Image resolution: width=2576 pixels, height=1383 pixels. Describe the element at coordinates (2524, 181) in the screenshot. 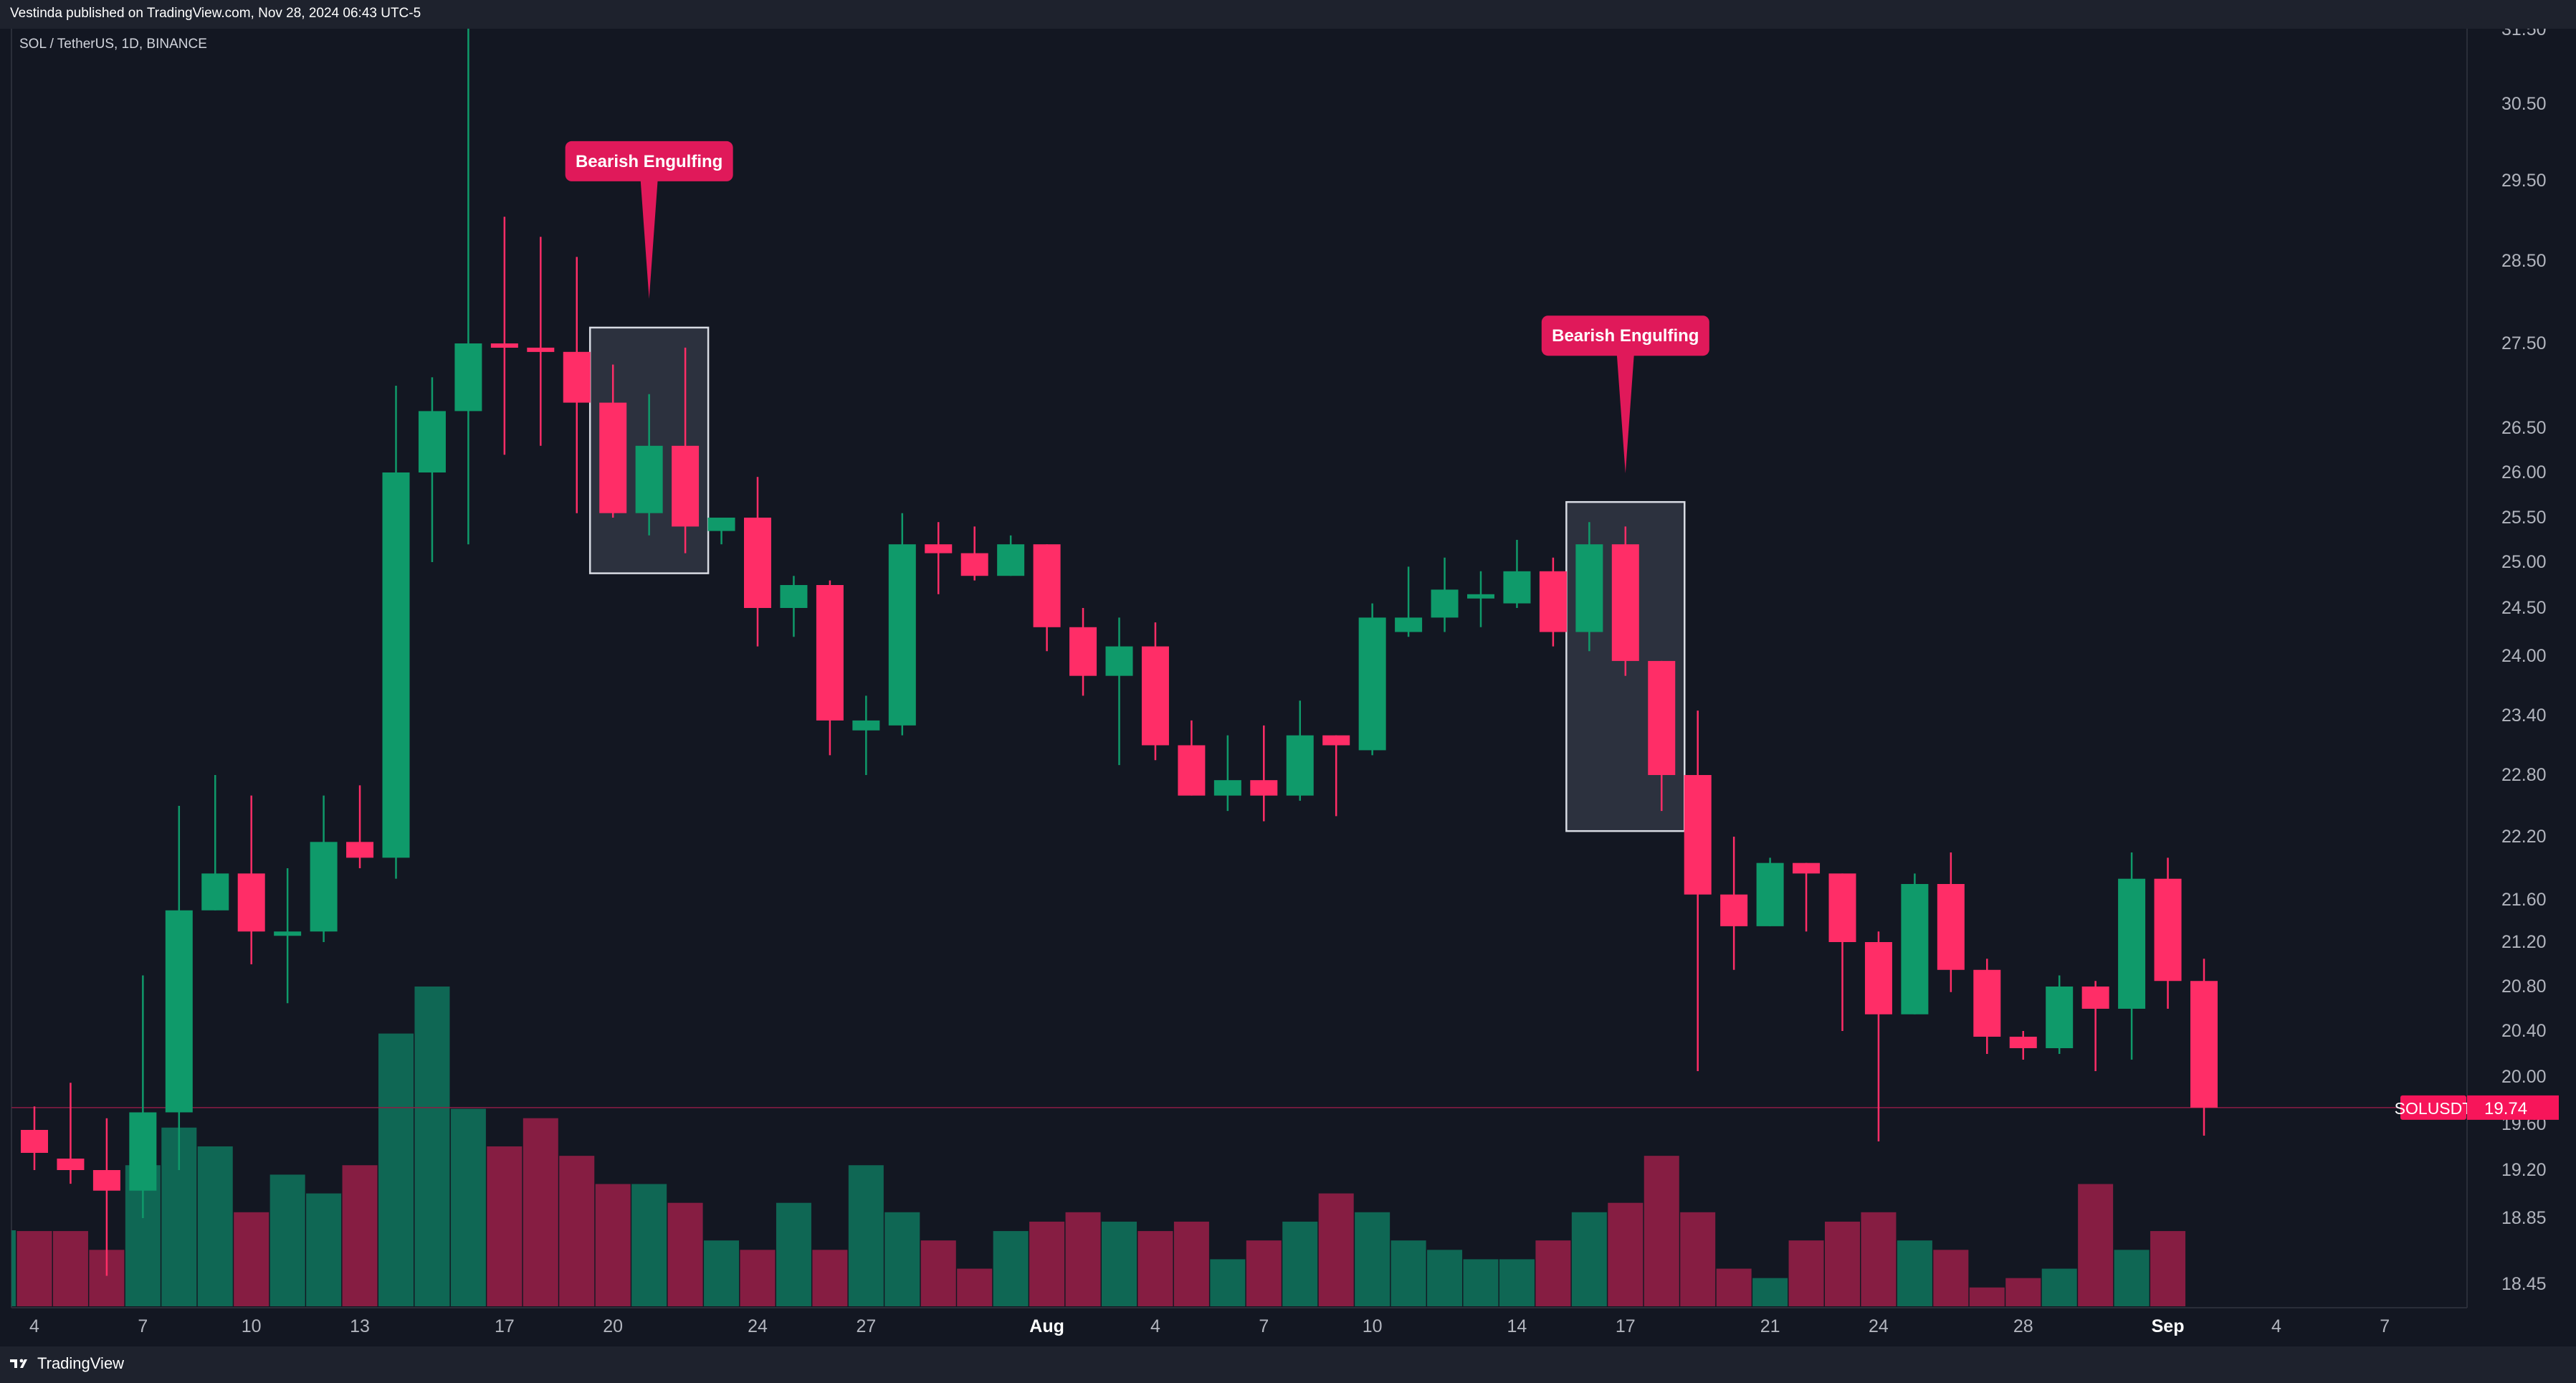

I see `price-tick-label: 29.50` at that location.